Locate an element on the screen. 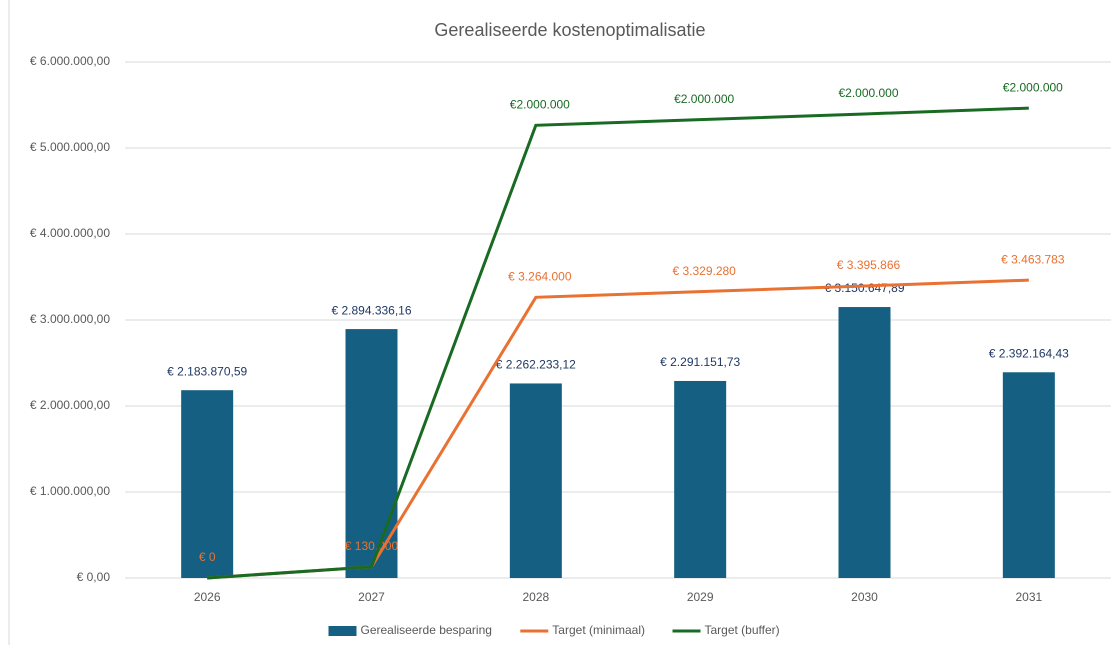 Image resolution: width=1111 pixels, height=645 pixels. bar-value-label: € 2.183.870,59 is located at coordinates (207, 371).